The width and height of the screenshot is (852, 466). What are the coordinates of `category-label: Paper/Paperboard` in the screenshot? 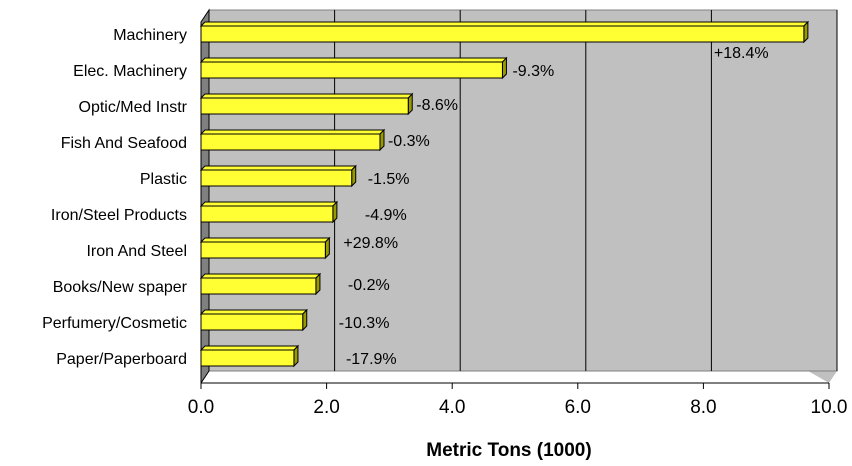 It's located at (121, 359).